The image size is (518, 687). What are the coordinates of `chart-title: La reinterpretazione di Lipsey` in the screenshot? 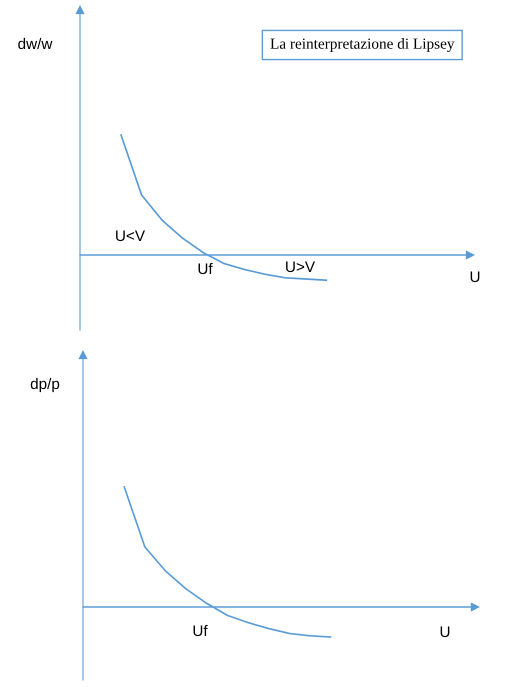 It's located at (362, 45).